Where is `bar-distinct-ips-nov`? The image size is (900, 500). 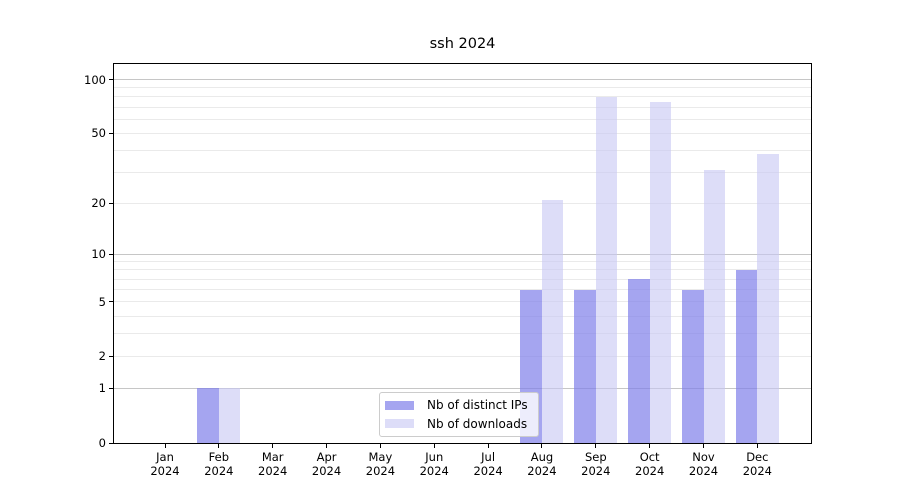 bar-distinct-ips-nov is located at coordinates (693, 366).